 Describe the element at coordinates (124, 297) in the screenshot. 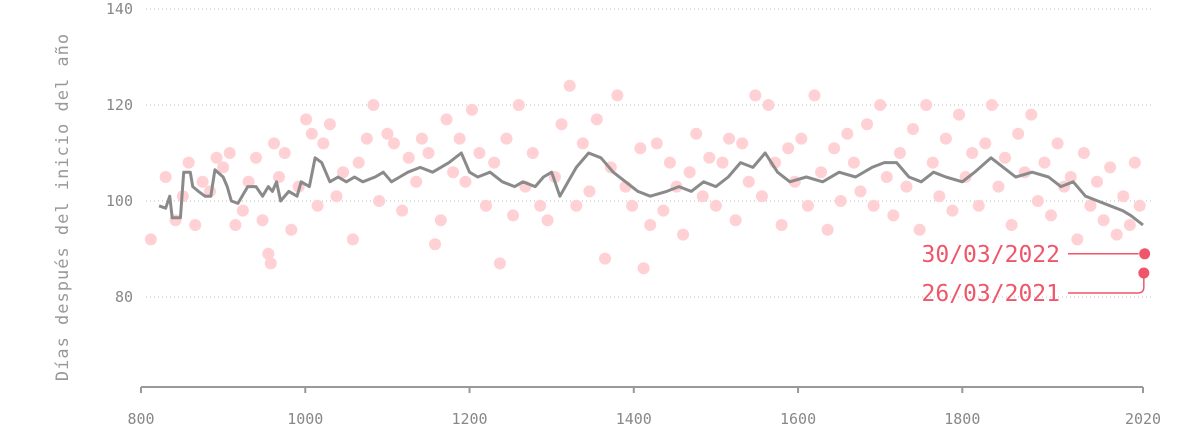

I see `y-tick-label: 80` at that location.